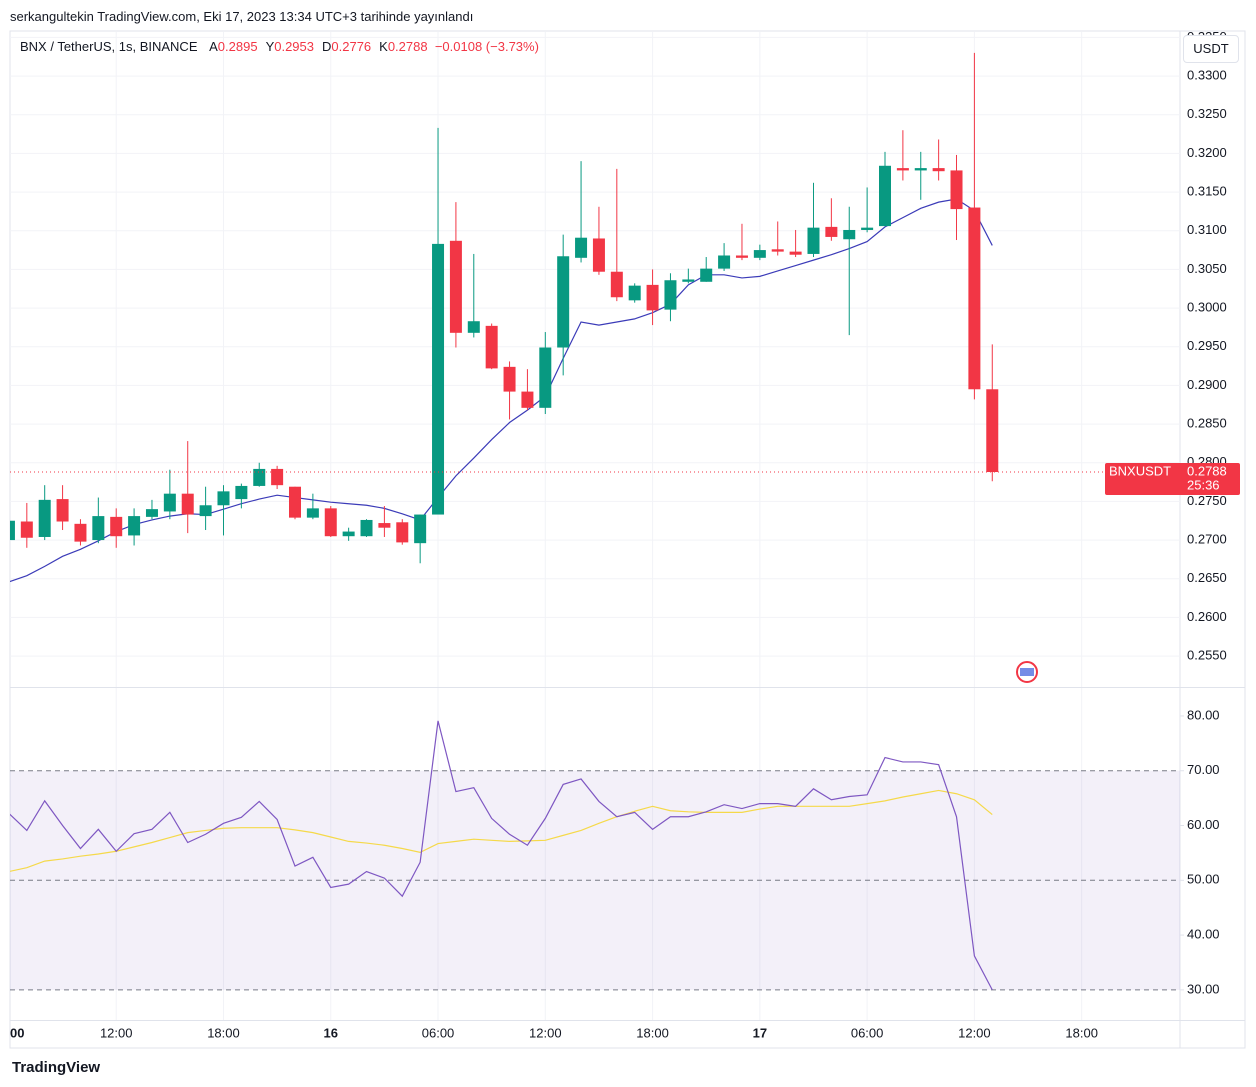  Describe the element at coordinates (486, 46) in the screenshot. I see `change: −0.0108 (−3.73%)` at that location.